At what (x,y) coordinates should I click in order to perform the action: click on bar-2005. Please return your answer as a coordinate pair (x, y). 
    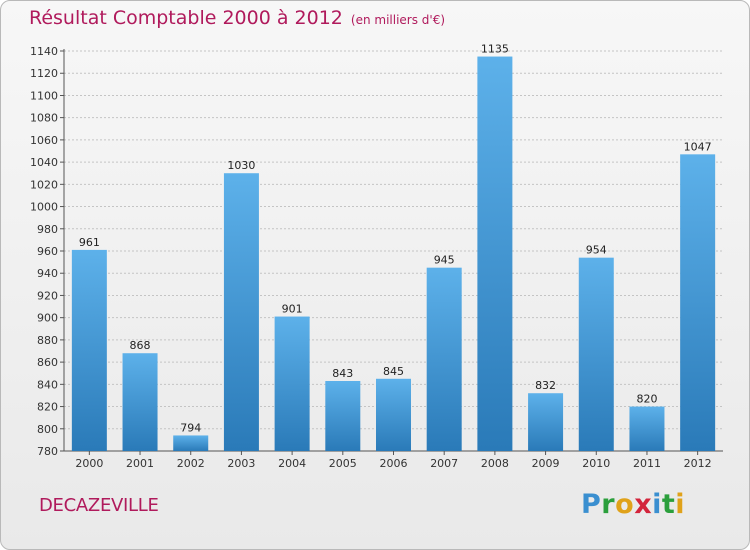
    Looking at the image, I should click on (343, 416).